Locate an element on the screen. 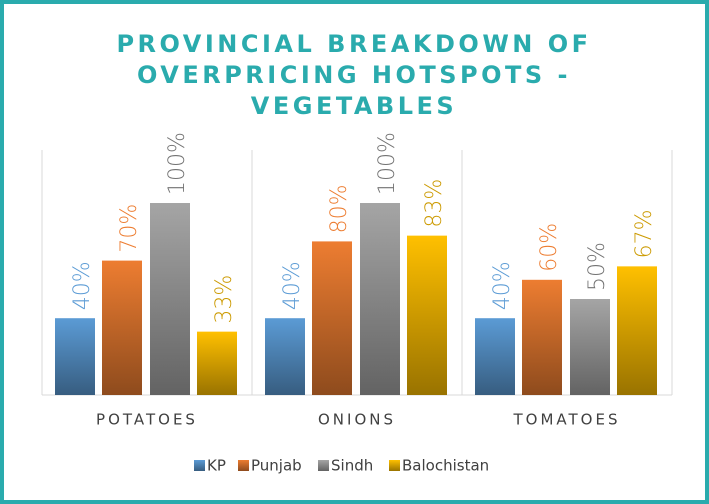  value-label: 80% is located at coordinates (339, 208).